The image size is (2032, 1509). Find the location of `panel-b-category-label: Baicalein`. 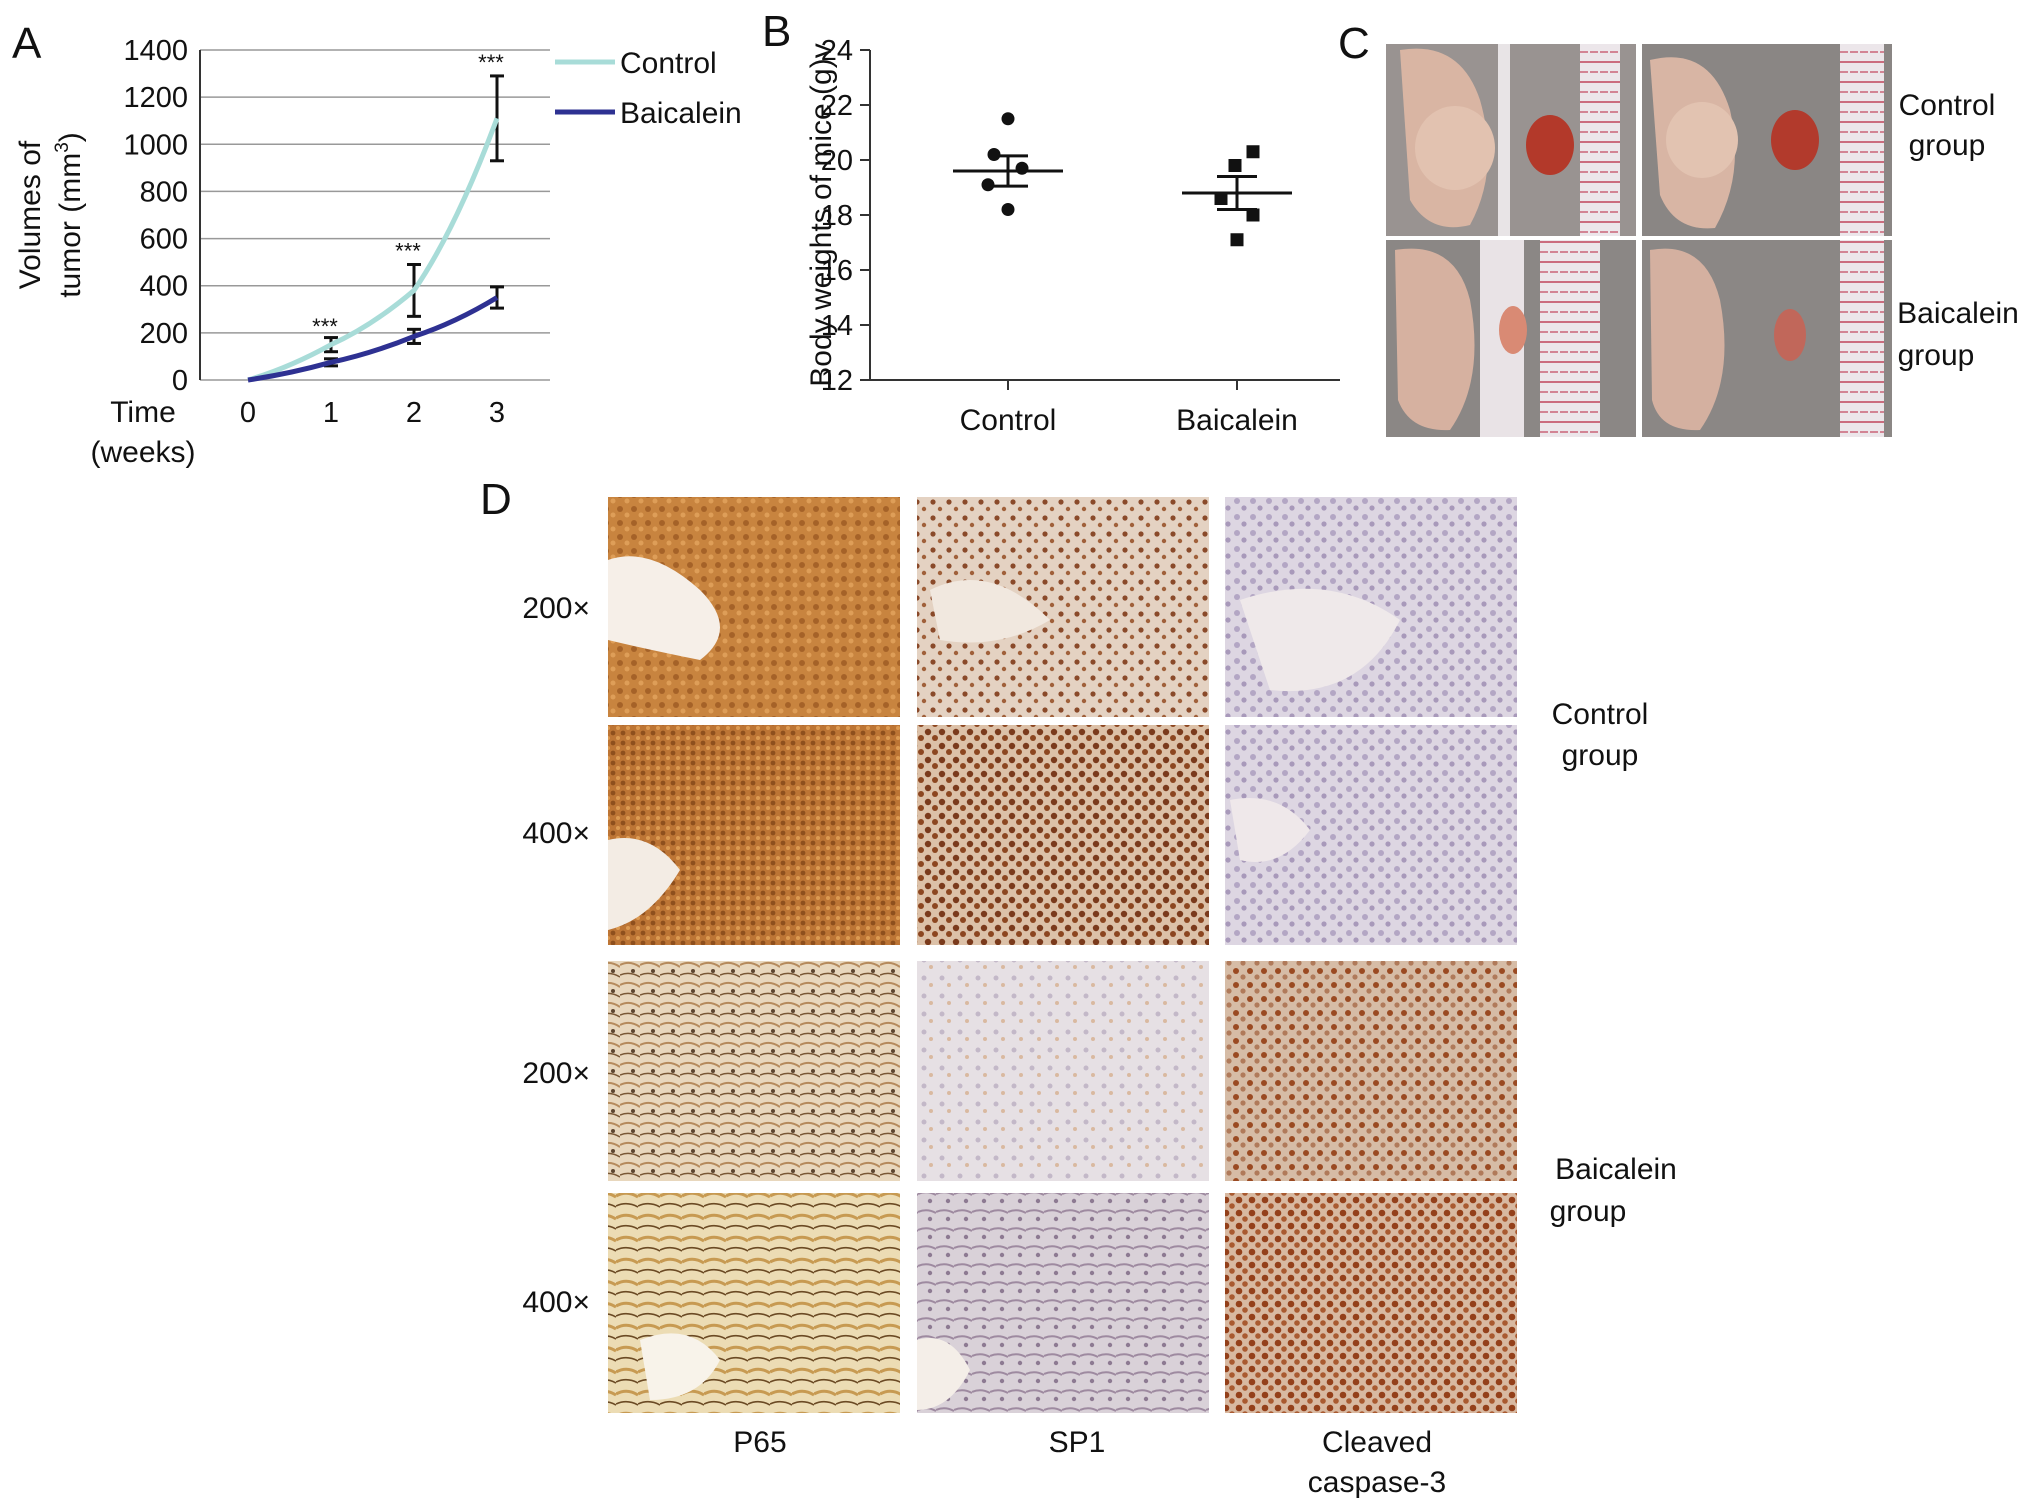

panel-b-category-label: Baicalein is located at coordinates (1237, 420).